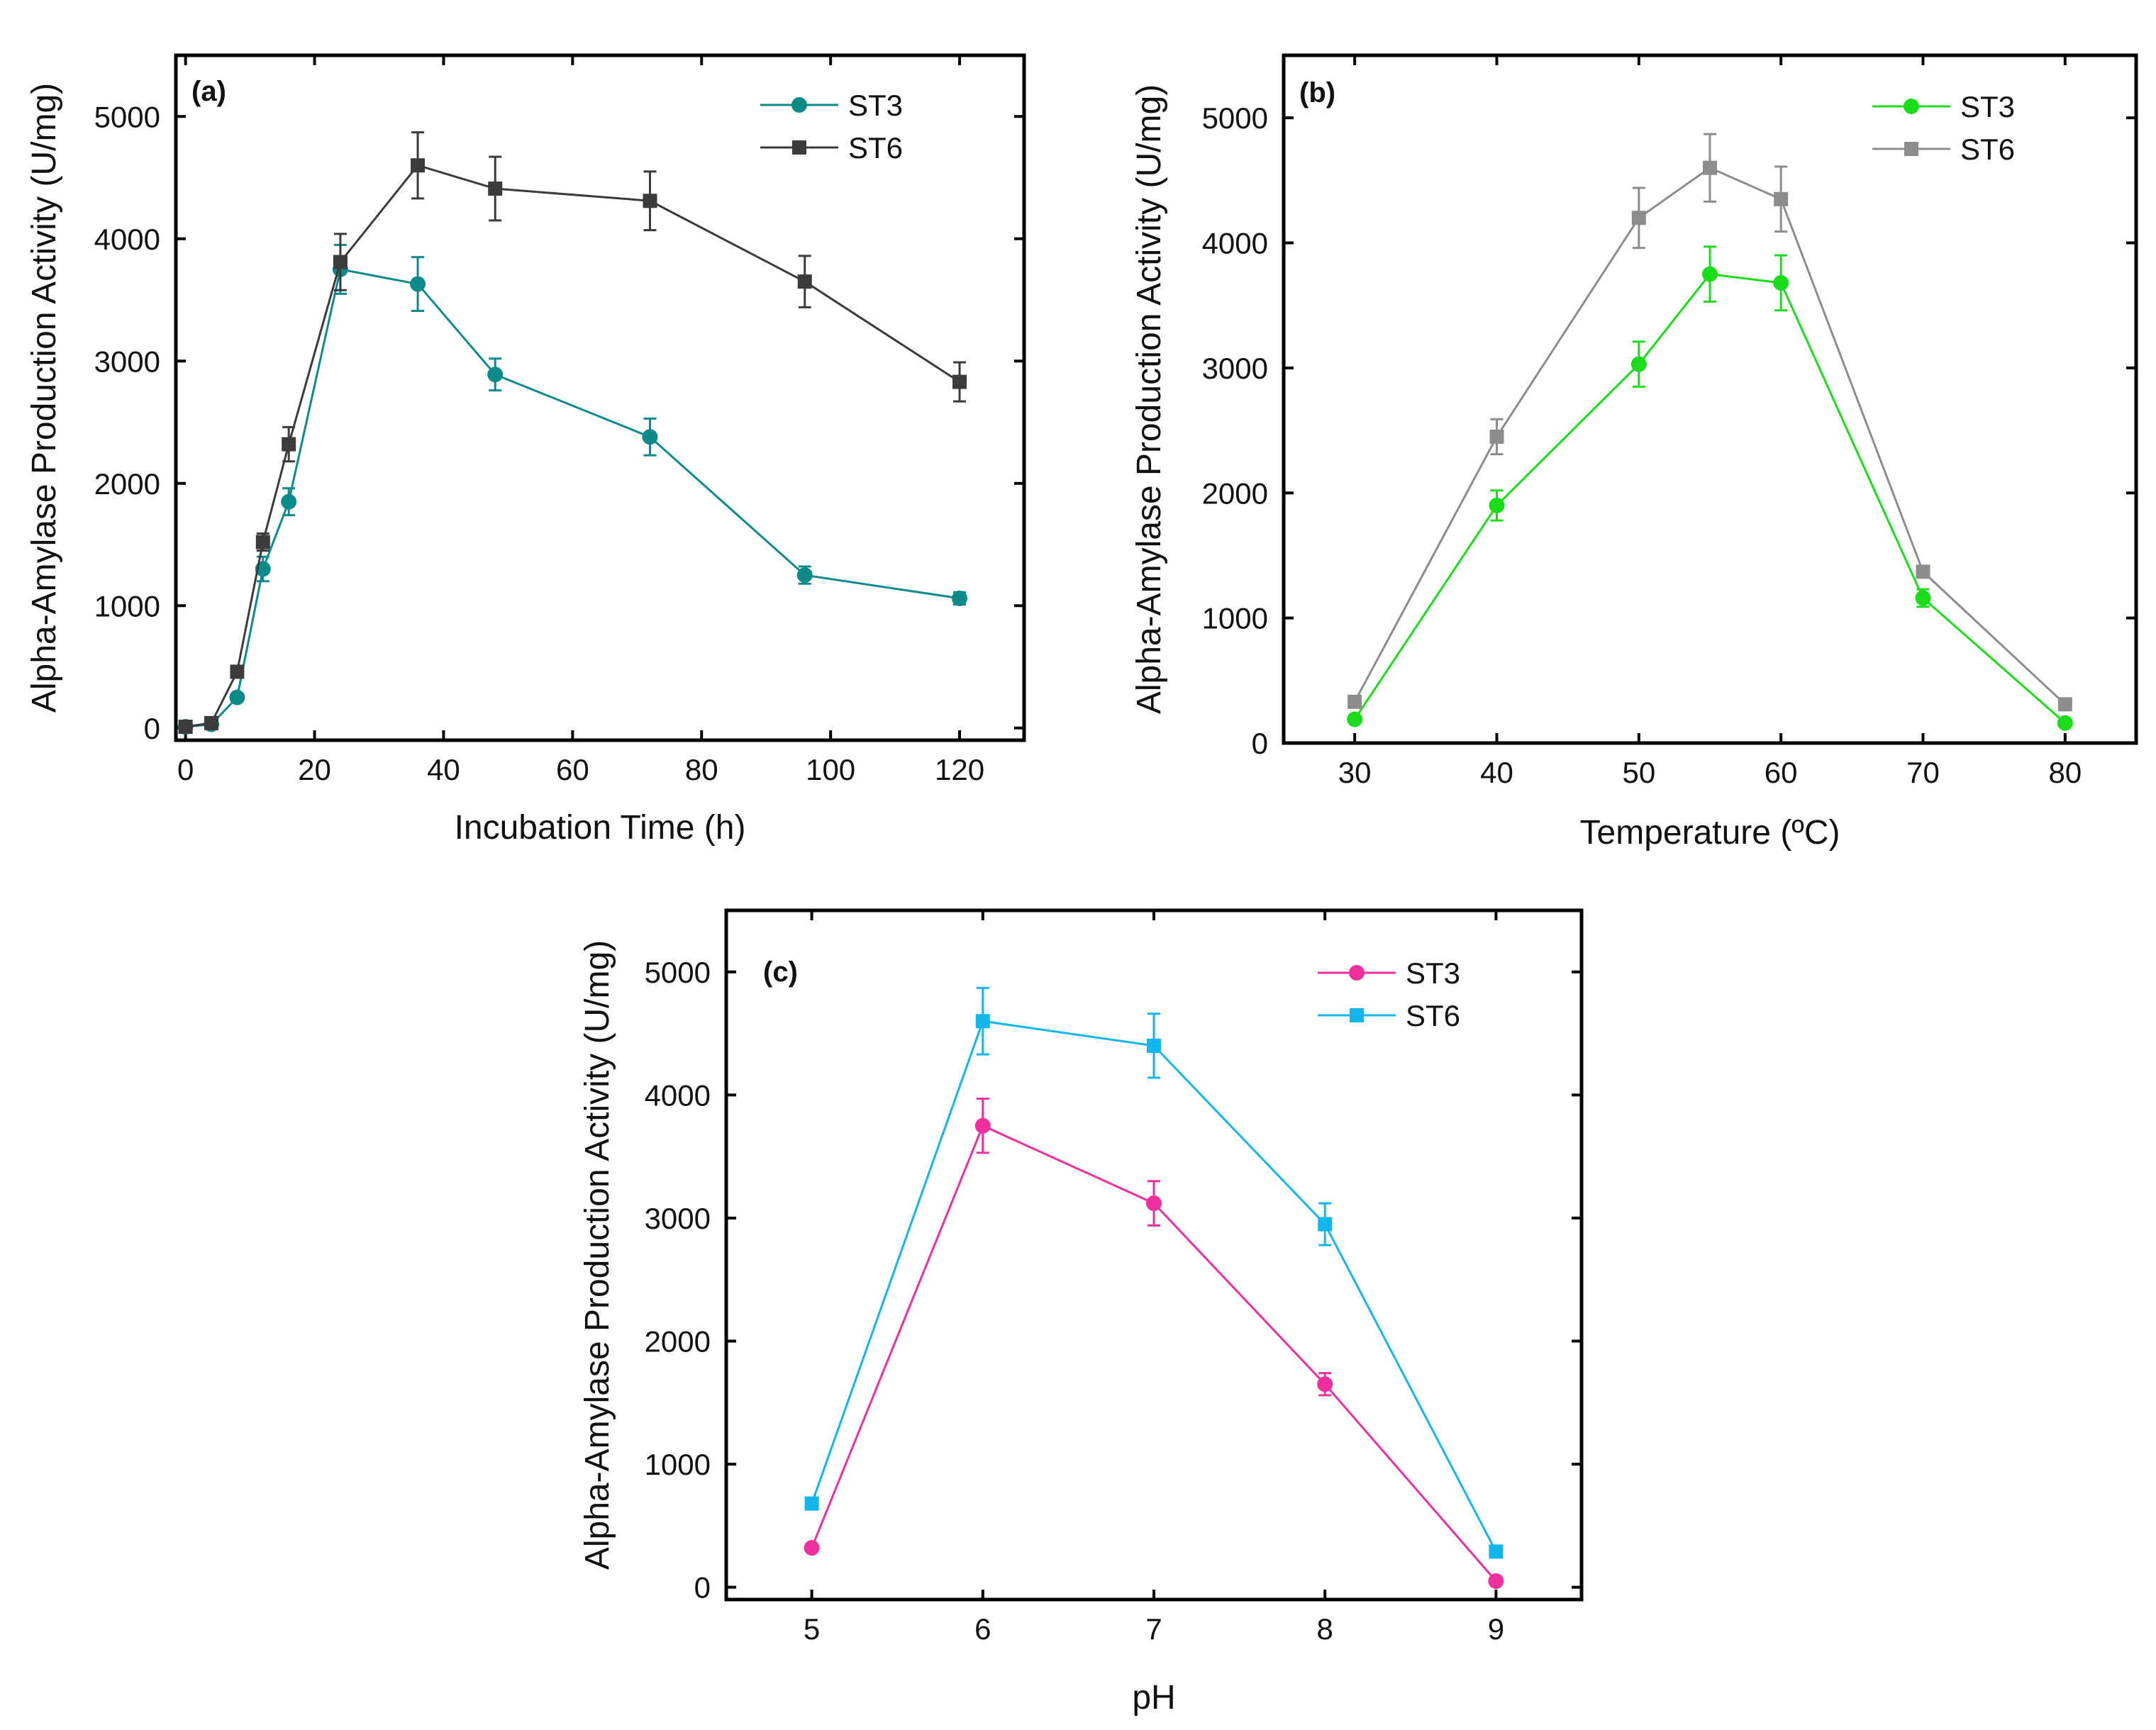 This screenshot has height=1730, width=2156. Describe the element at coordinates (1710, 833) in the screenshot. I see `x-axis-title: Temperature (ºC)` at that location.